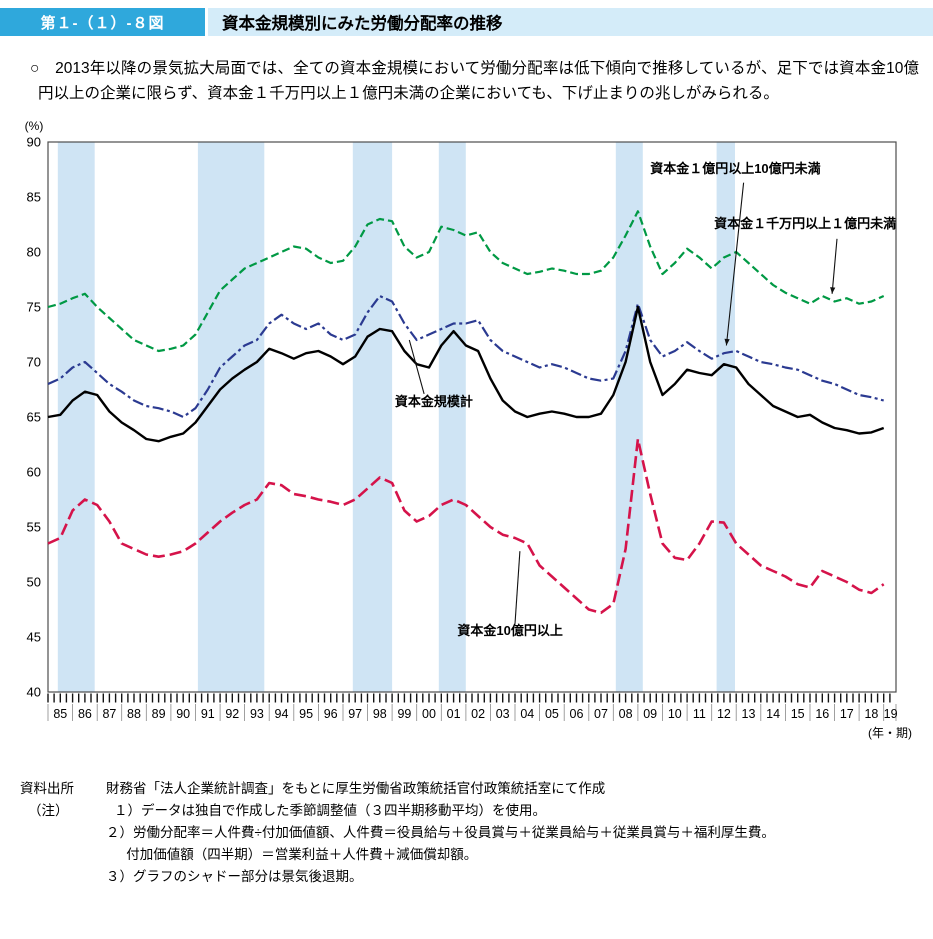  I want to click on x-year-label: 98, so click(380, 714).